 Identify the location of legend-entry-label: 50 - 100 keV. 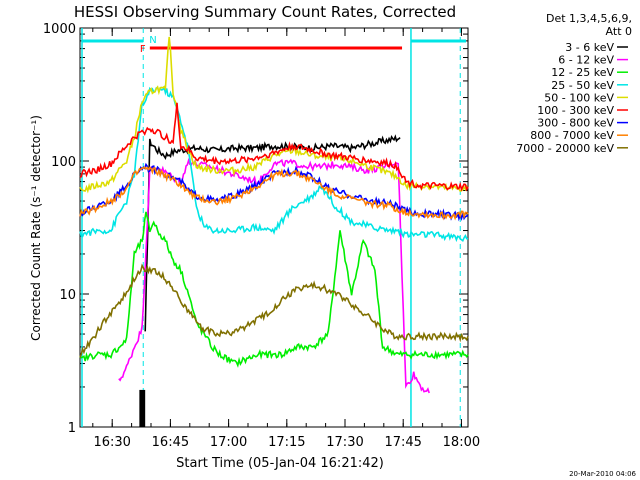
(579, 97).